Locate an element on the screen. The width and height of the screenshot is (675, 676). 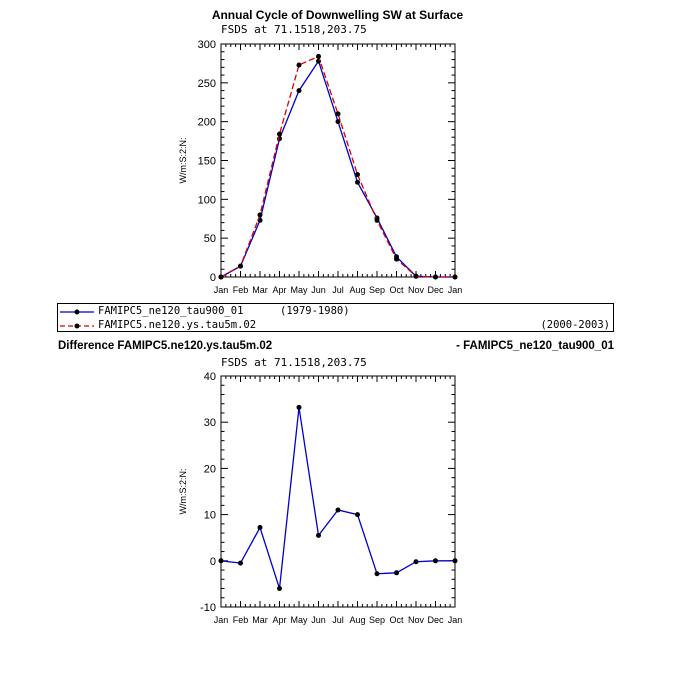
chart2-ytick-label: 0 is located at coordinates (213, 562).